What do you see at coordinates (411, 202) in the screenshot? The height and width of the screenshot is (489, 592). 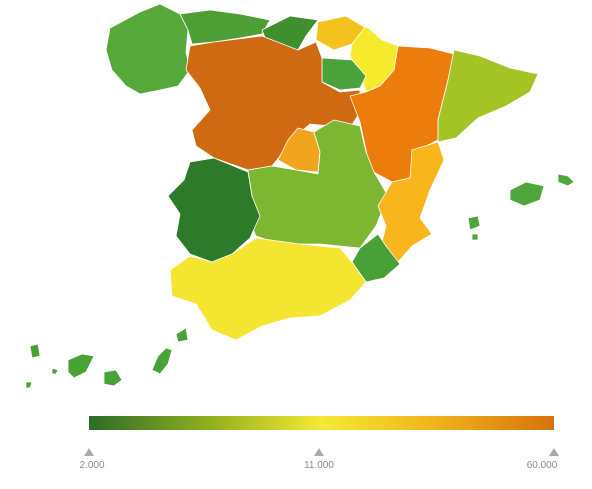 I see `region-comunidad-valenciana` at bounding box center [411, 202].